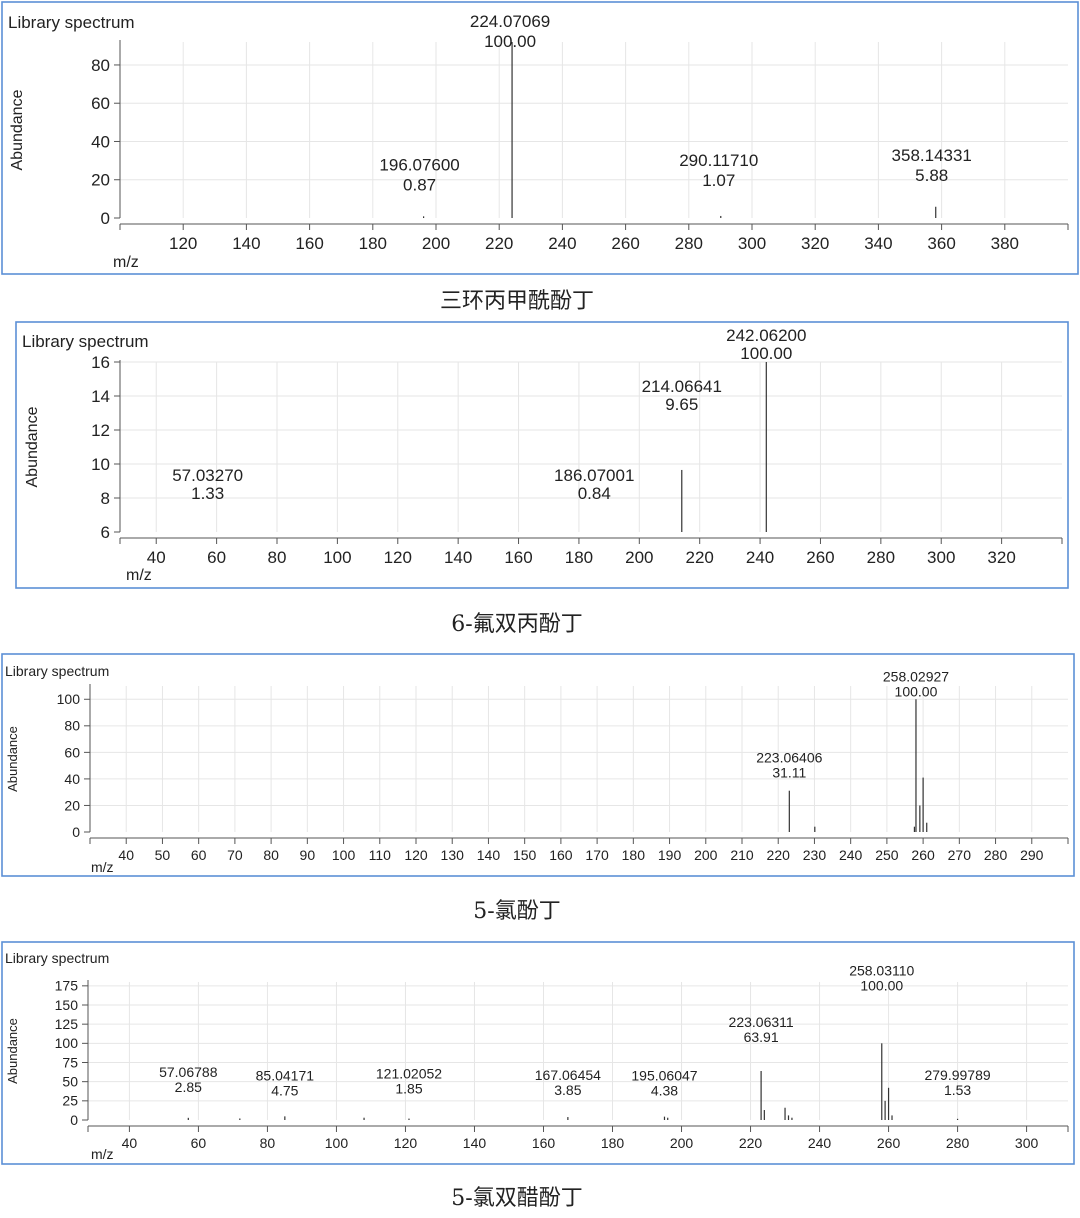  I want to click on x-tick-label: 180, so click(579, 557).